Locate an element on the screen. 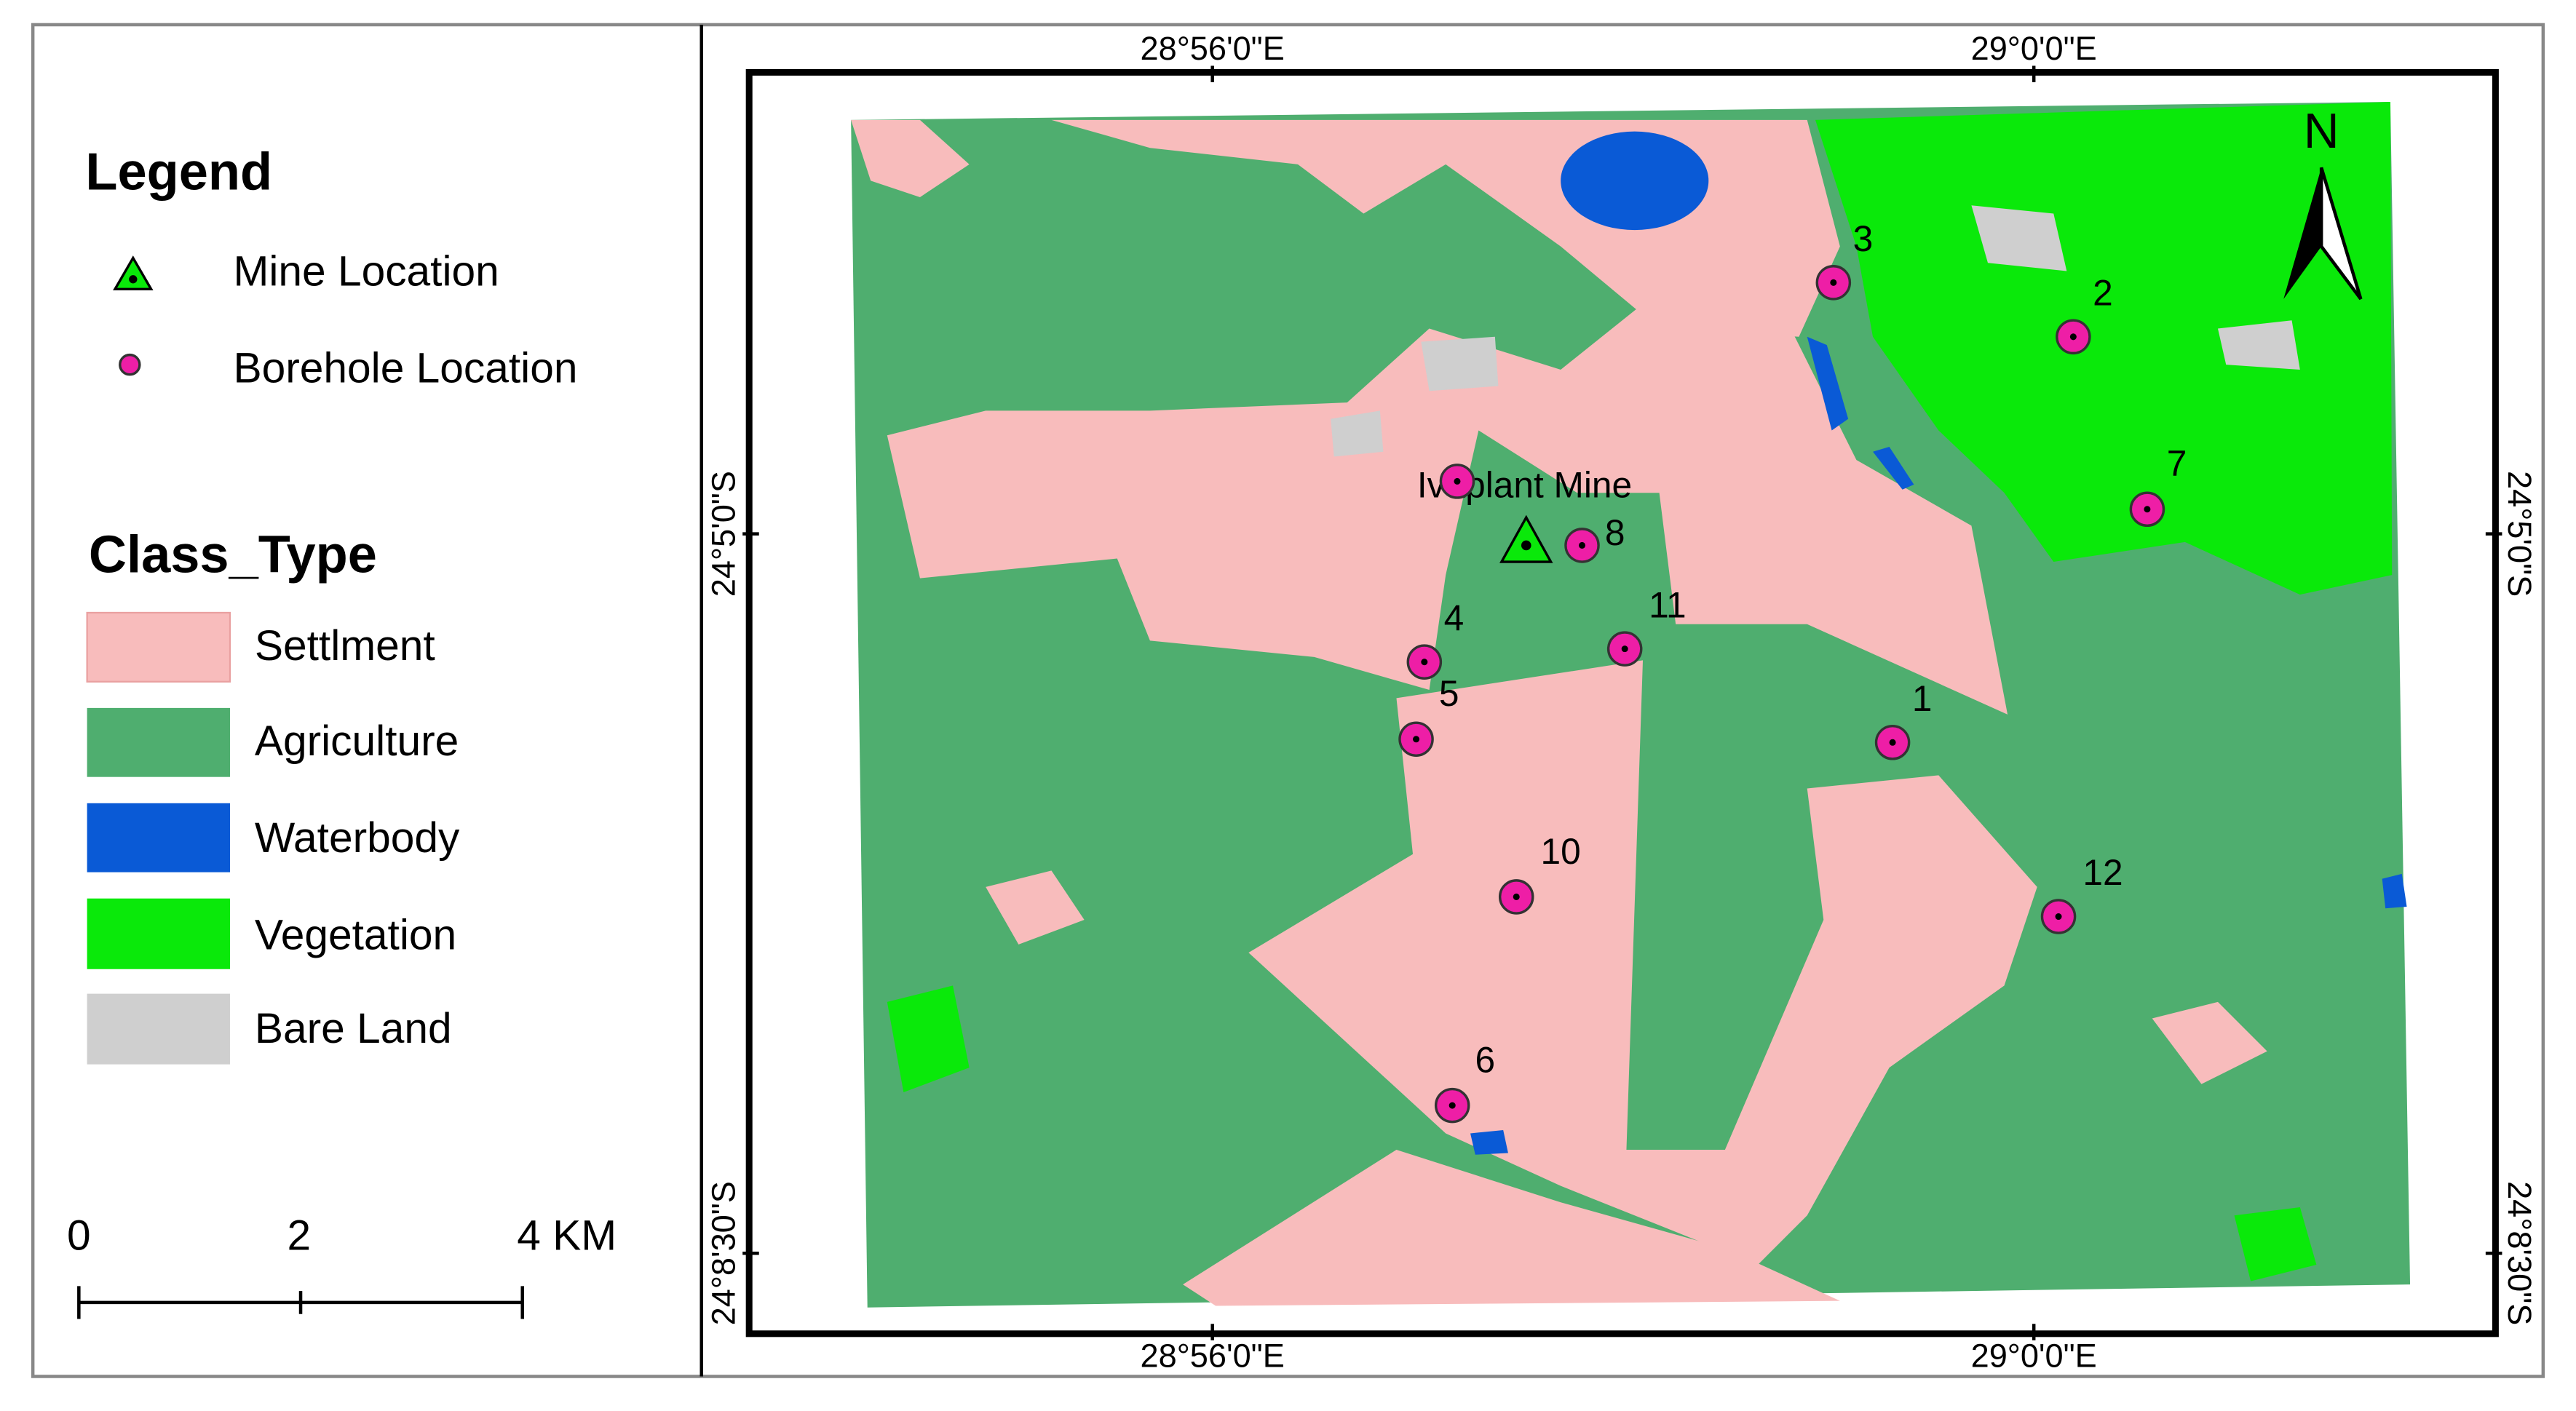 The image size is (2576, 1411). borehole-label: 12 is located at coordinates (2102, 873).